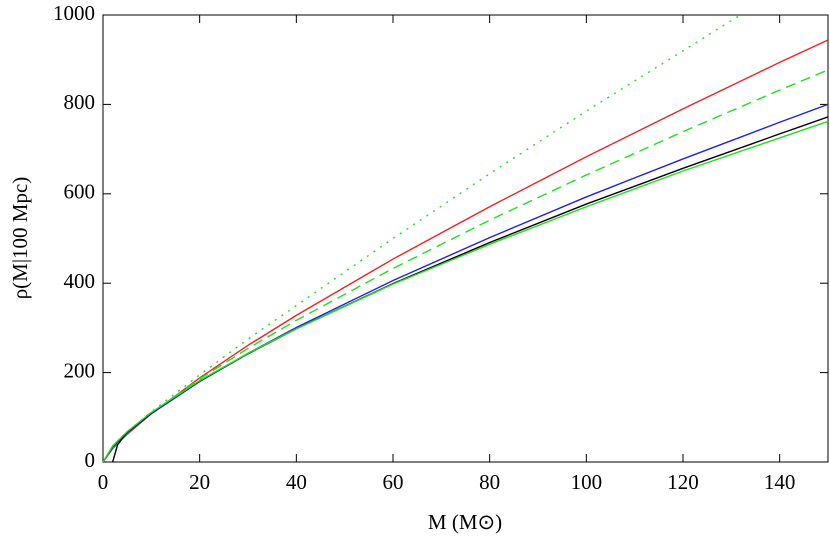  Describe the element at coordinates (80, 281) in the screenshot. I see `y-tick-label: 400` at that location.